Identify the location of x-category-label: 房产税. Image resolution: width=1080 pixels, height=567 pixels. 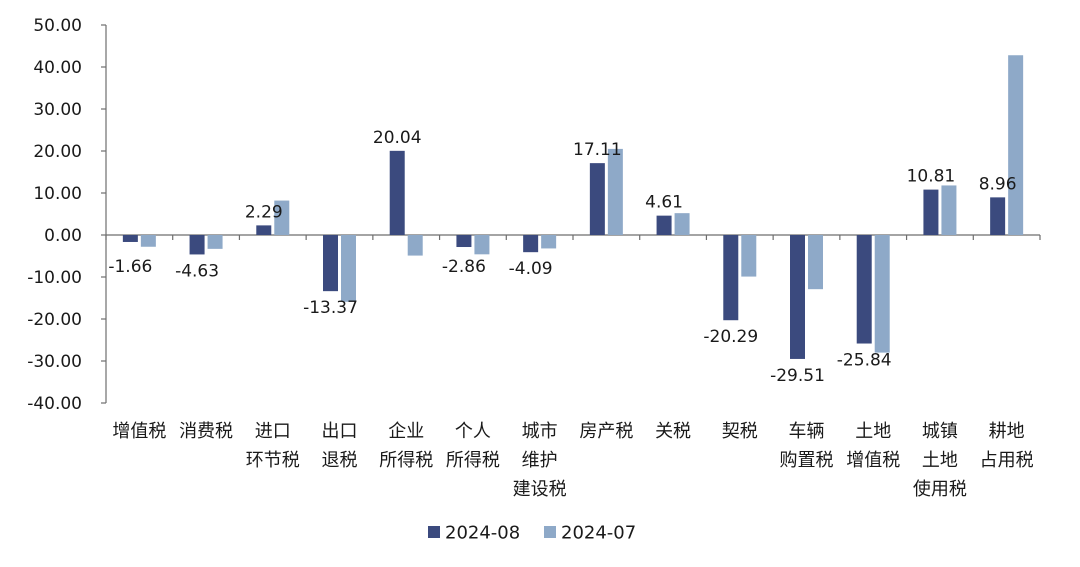
(606, 431).